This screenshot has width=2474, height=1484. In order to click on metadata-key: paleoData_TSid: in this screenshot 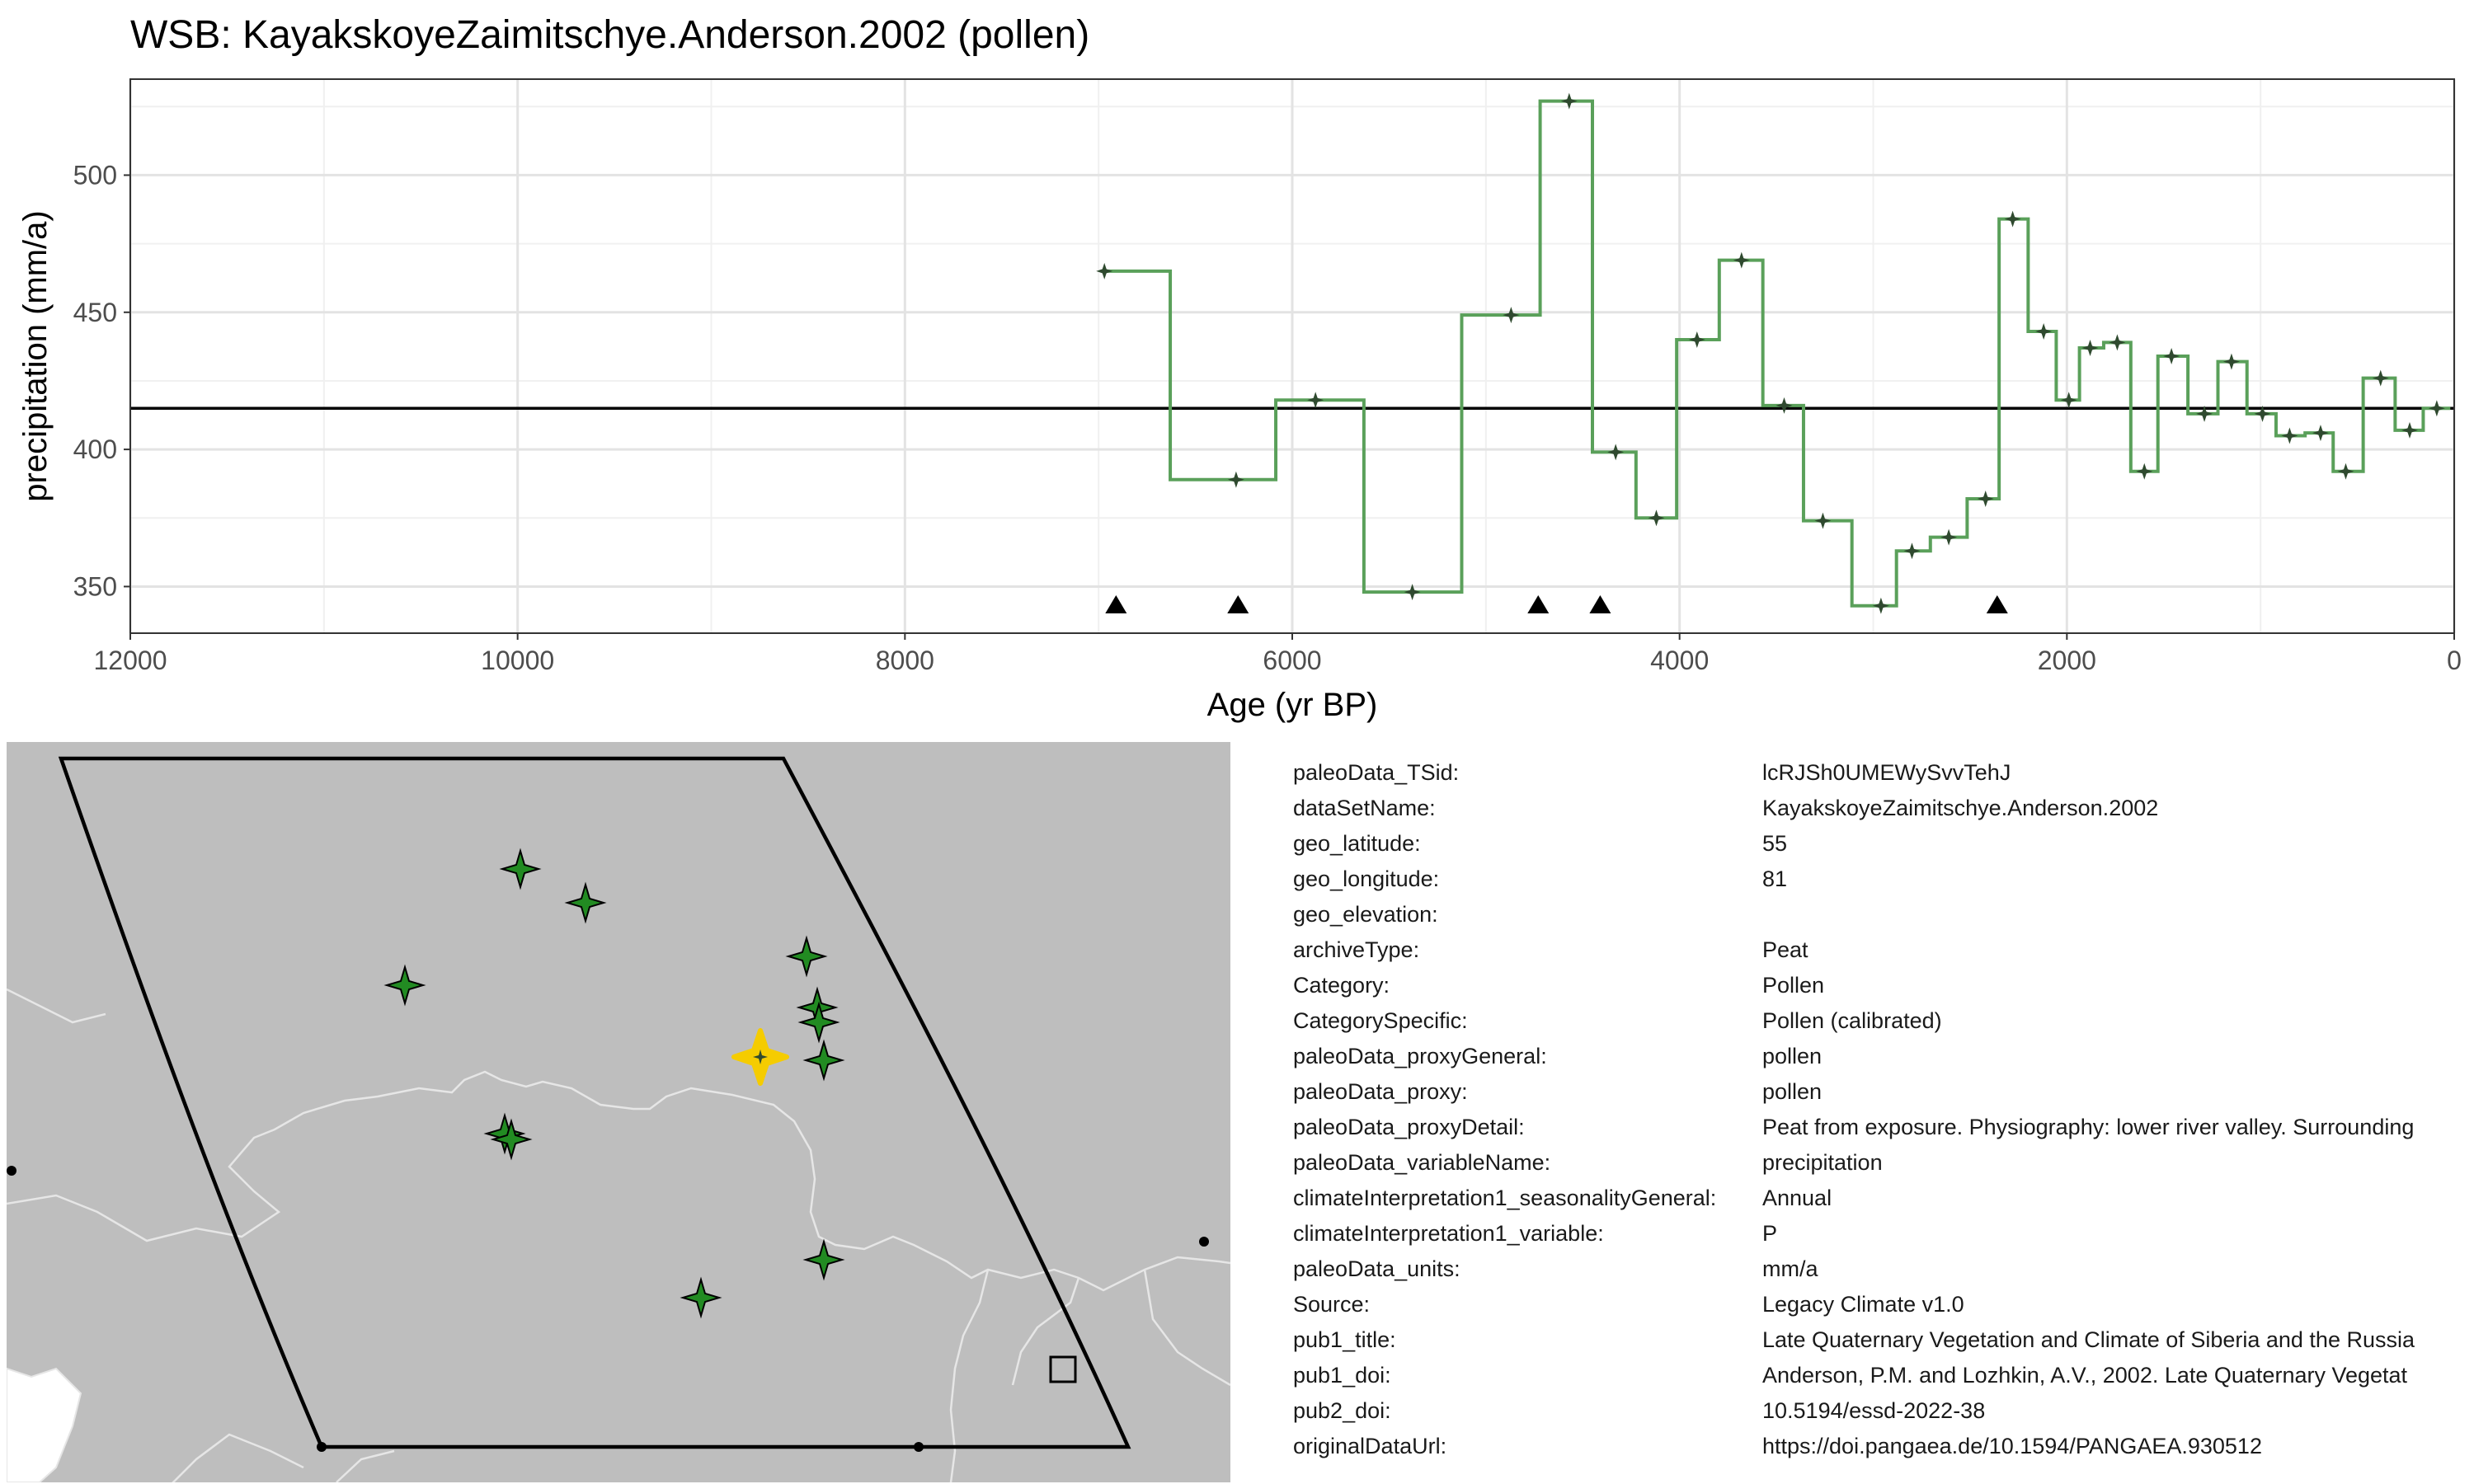, I will do `click(1376, 772)`.